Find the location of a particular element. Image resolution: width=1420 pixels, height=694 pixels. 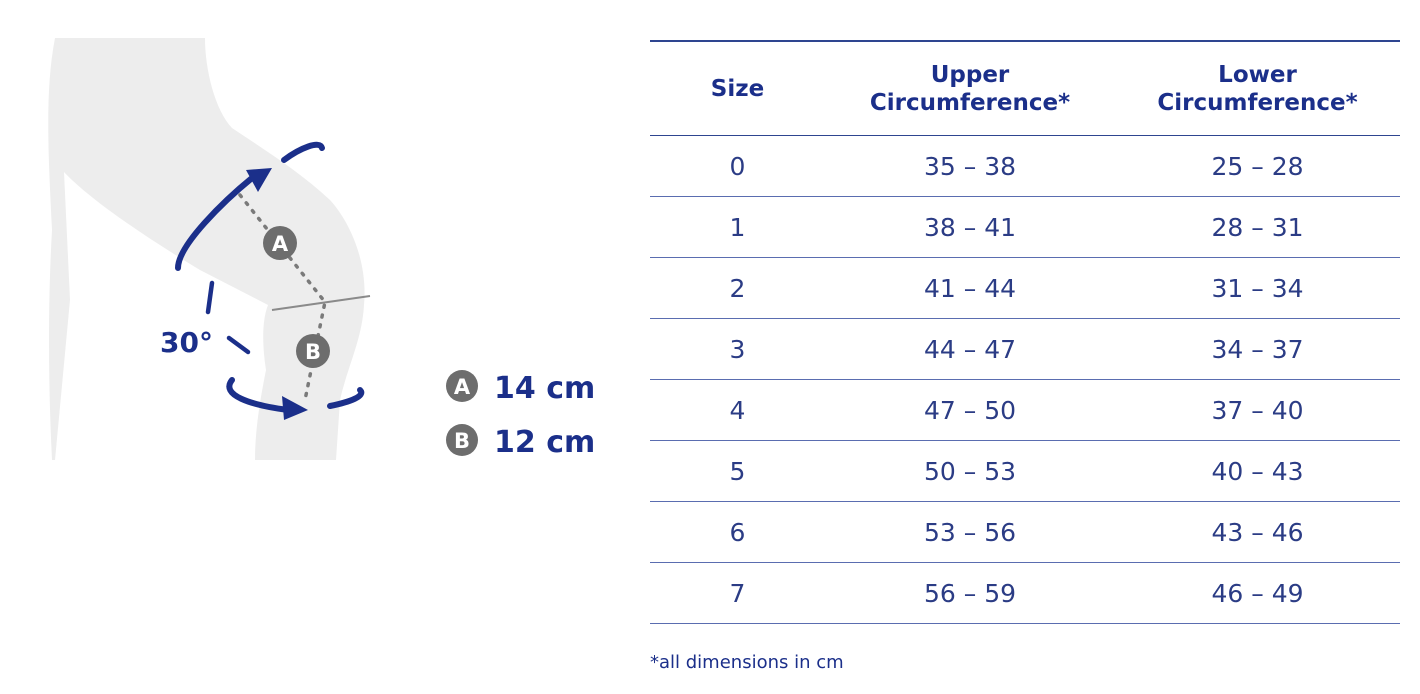

cell-size: 3 is located at coordinates (737, 349).